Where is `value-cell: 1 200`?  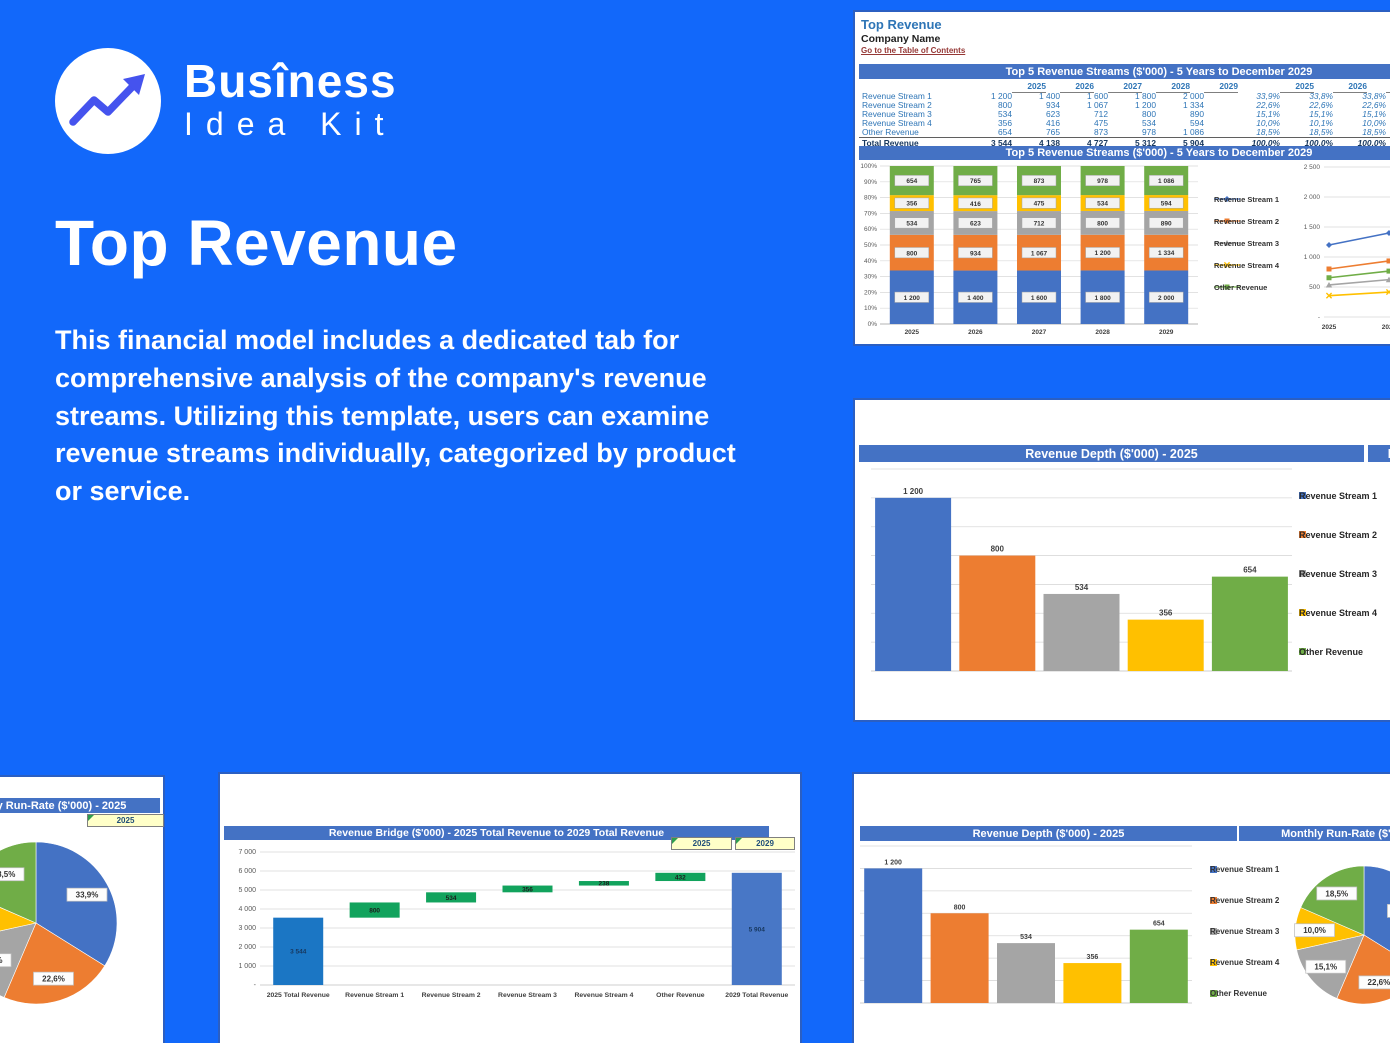 value-cell: 1 200 is located at coordinates (1001, 96).